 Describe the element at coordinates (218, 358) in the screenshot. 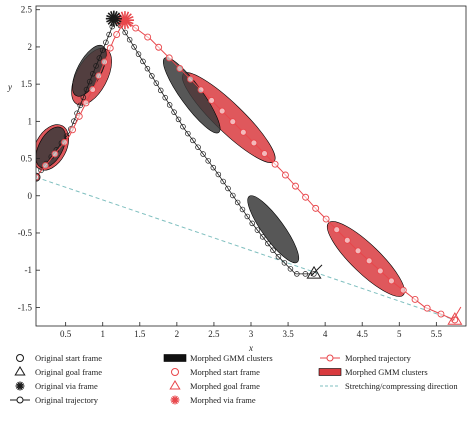

I see `legend-item-4: Morphed GMM clusters` at that location.